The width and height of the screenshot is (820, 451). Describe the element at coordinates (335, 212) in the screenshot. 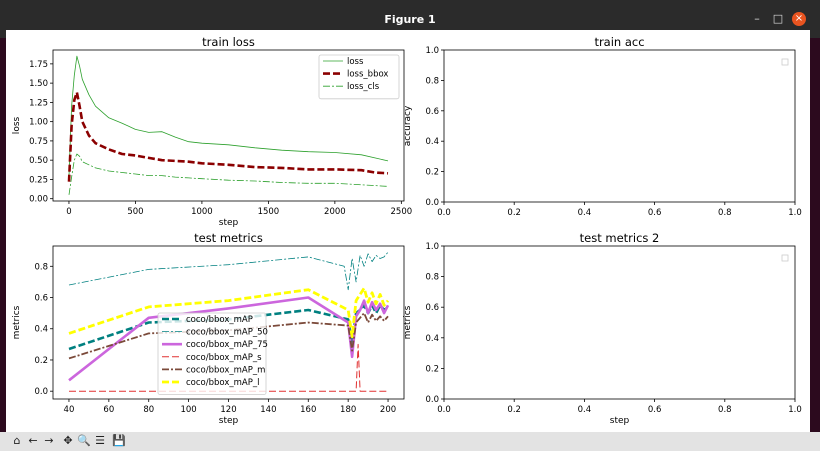

I see `x-tick-label: 2000` at that location.